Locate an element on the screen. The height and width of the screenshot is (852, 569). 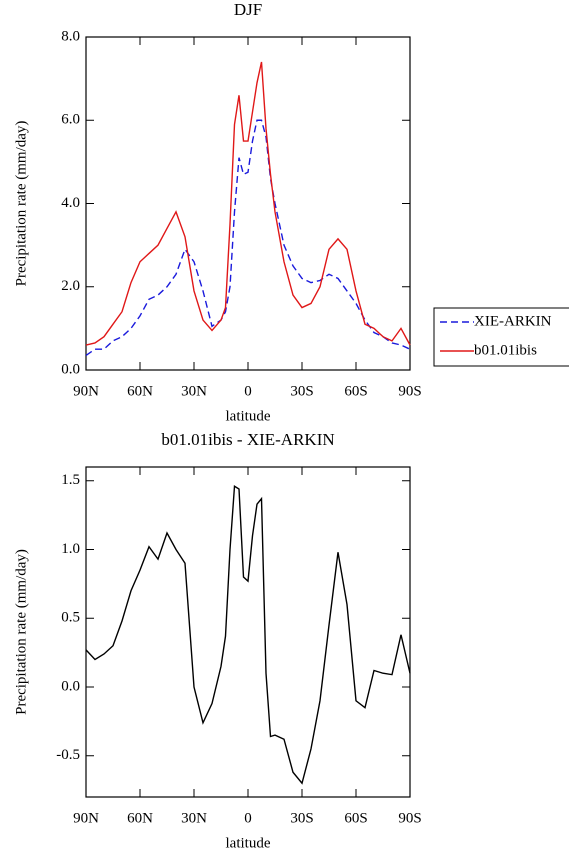
y-tick-label: 2.0 is located at coordinates (70, 286).